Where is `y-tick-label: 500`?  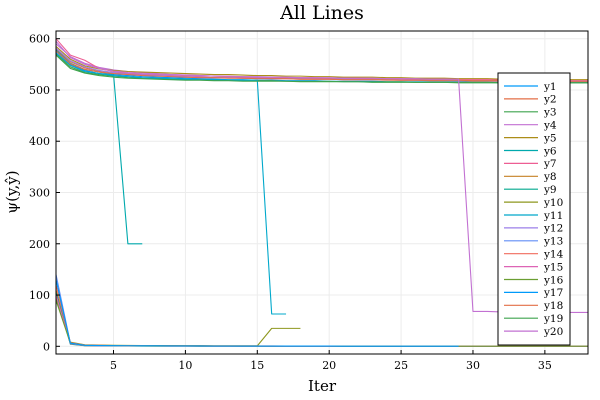 y-tick-label: 500 is located at coordinates (39, 90).